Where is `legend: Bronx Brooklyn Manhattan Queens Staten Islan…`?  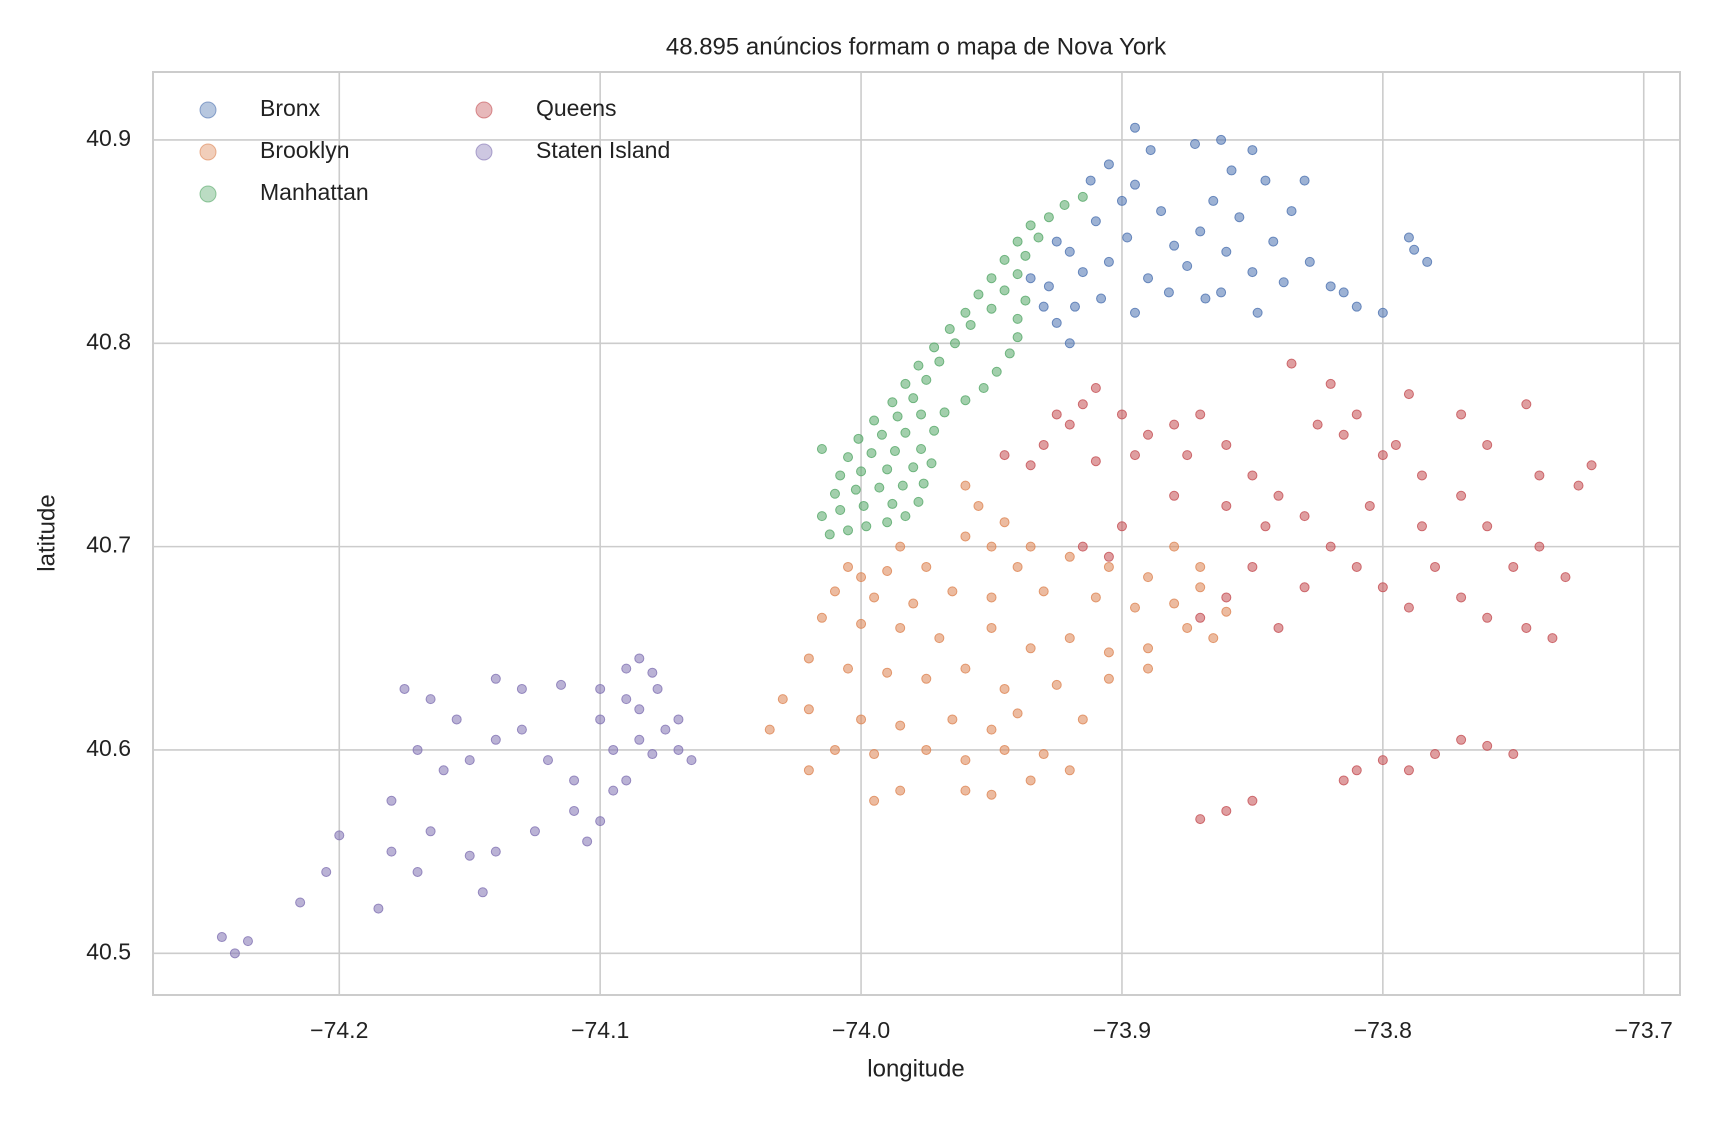 legend: Bronx Brooklyn Manhattan Queens Staten Islan… is located at coordinates (434, 150).